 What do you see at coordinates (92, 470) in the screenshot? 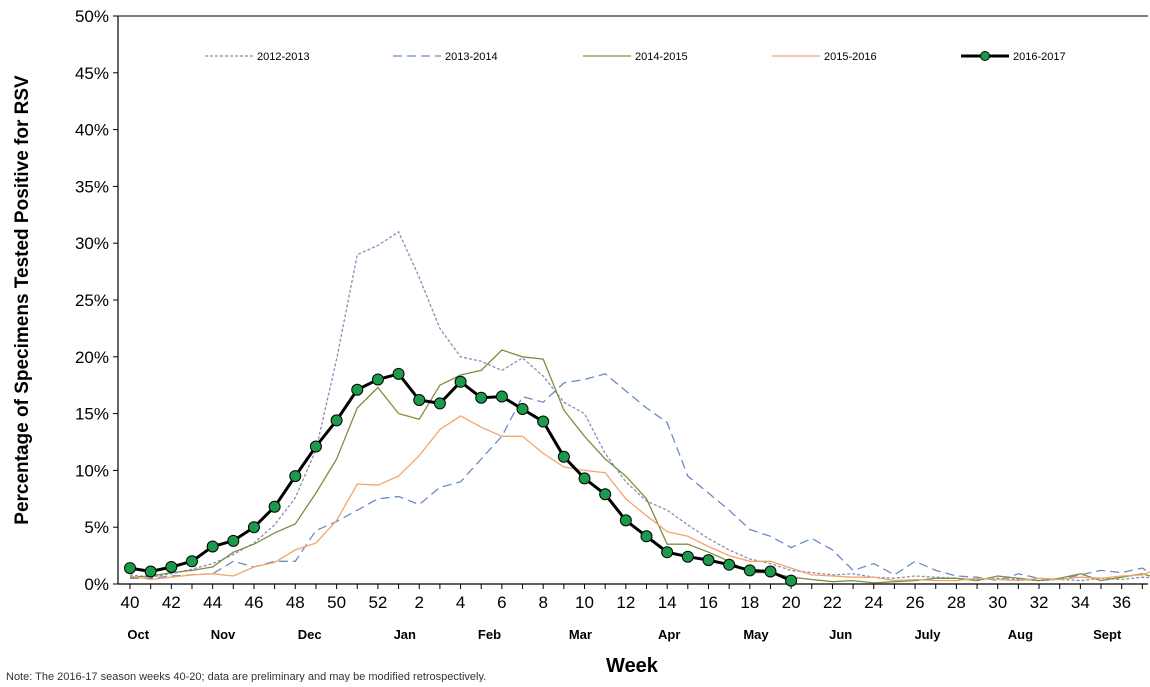
I see `y-tick-label: 10%` at bounding box center [92, 470].